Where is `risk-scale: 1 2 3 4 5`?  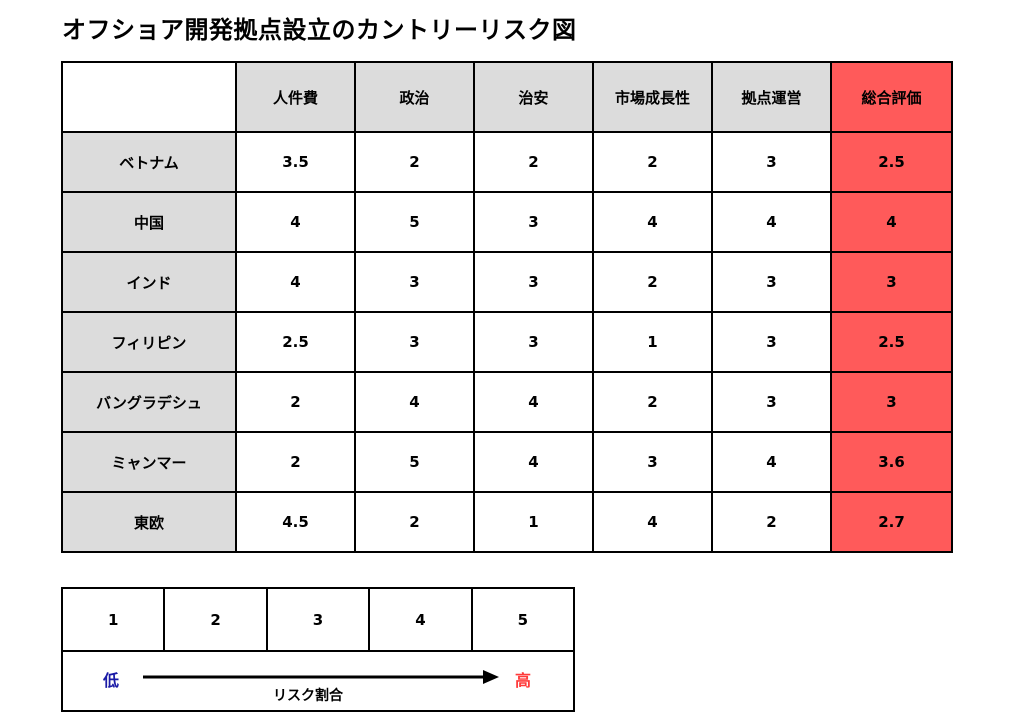 risk-scale: 1 2 3 4 5 is located at coordinates (318, 620).